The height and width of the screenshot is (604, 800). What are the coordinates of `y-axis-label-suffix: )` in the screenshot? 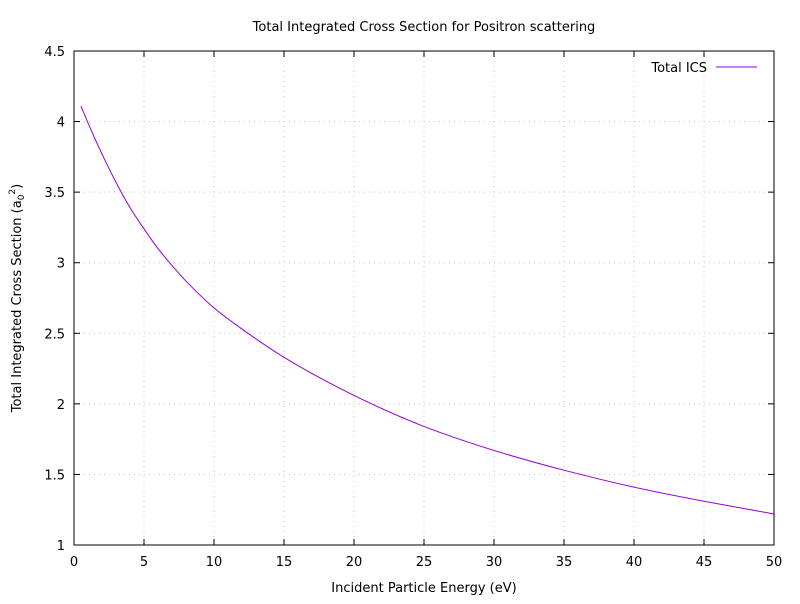 It's located at (17, 186).